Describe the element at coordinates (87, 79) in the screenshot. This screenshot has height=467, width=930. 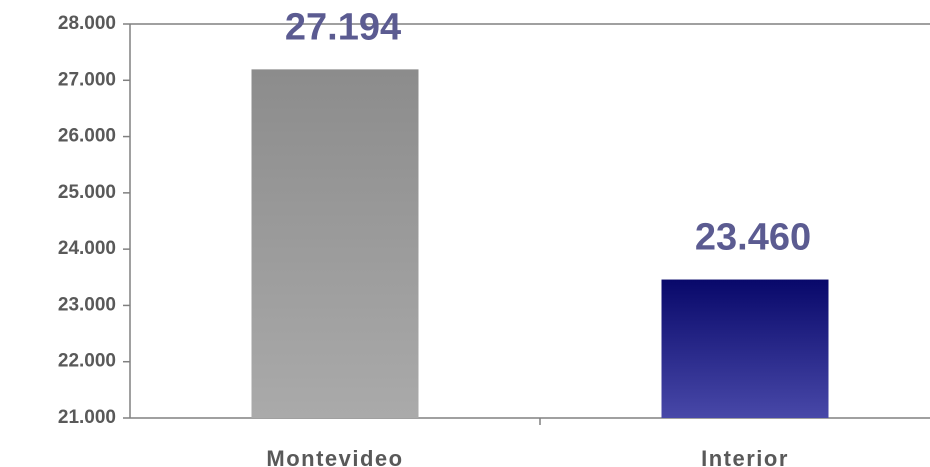
I see `y-tick-label: 27.000` at that location.